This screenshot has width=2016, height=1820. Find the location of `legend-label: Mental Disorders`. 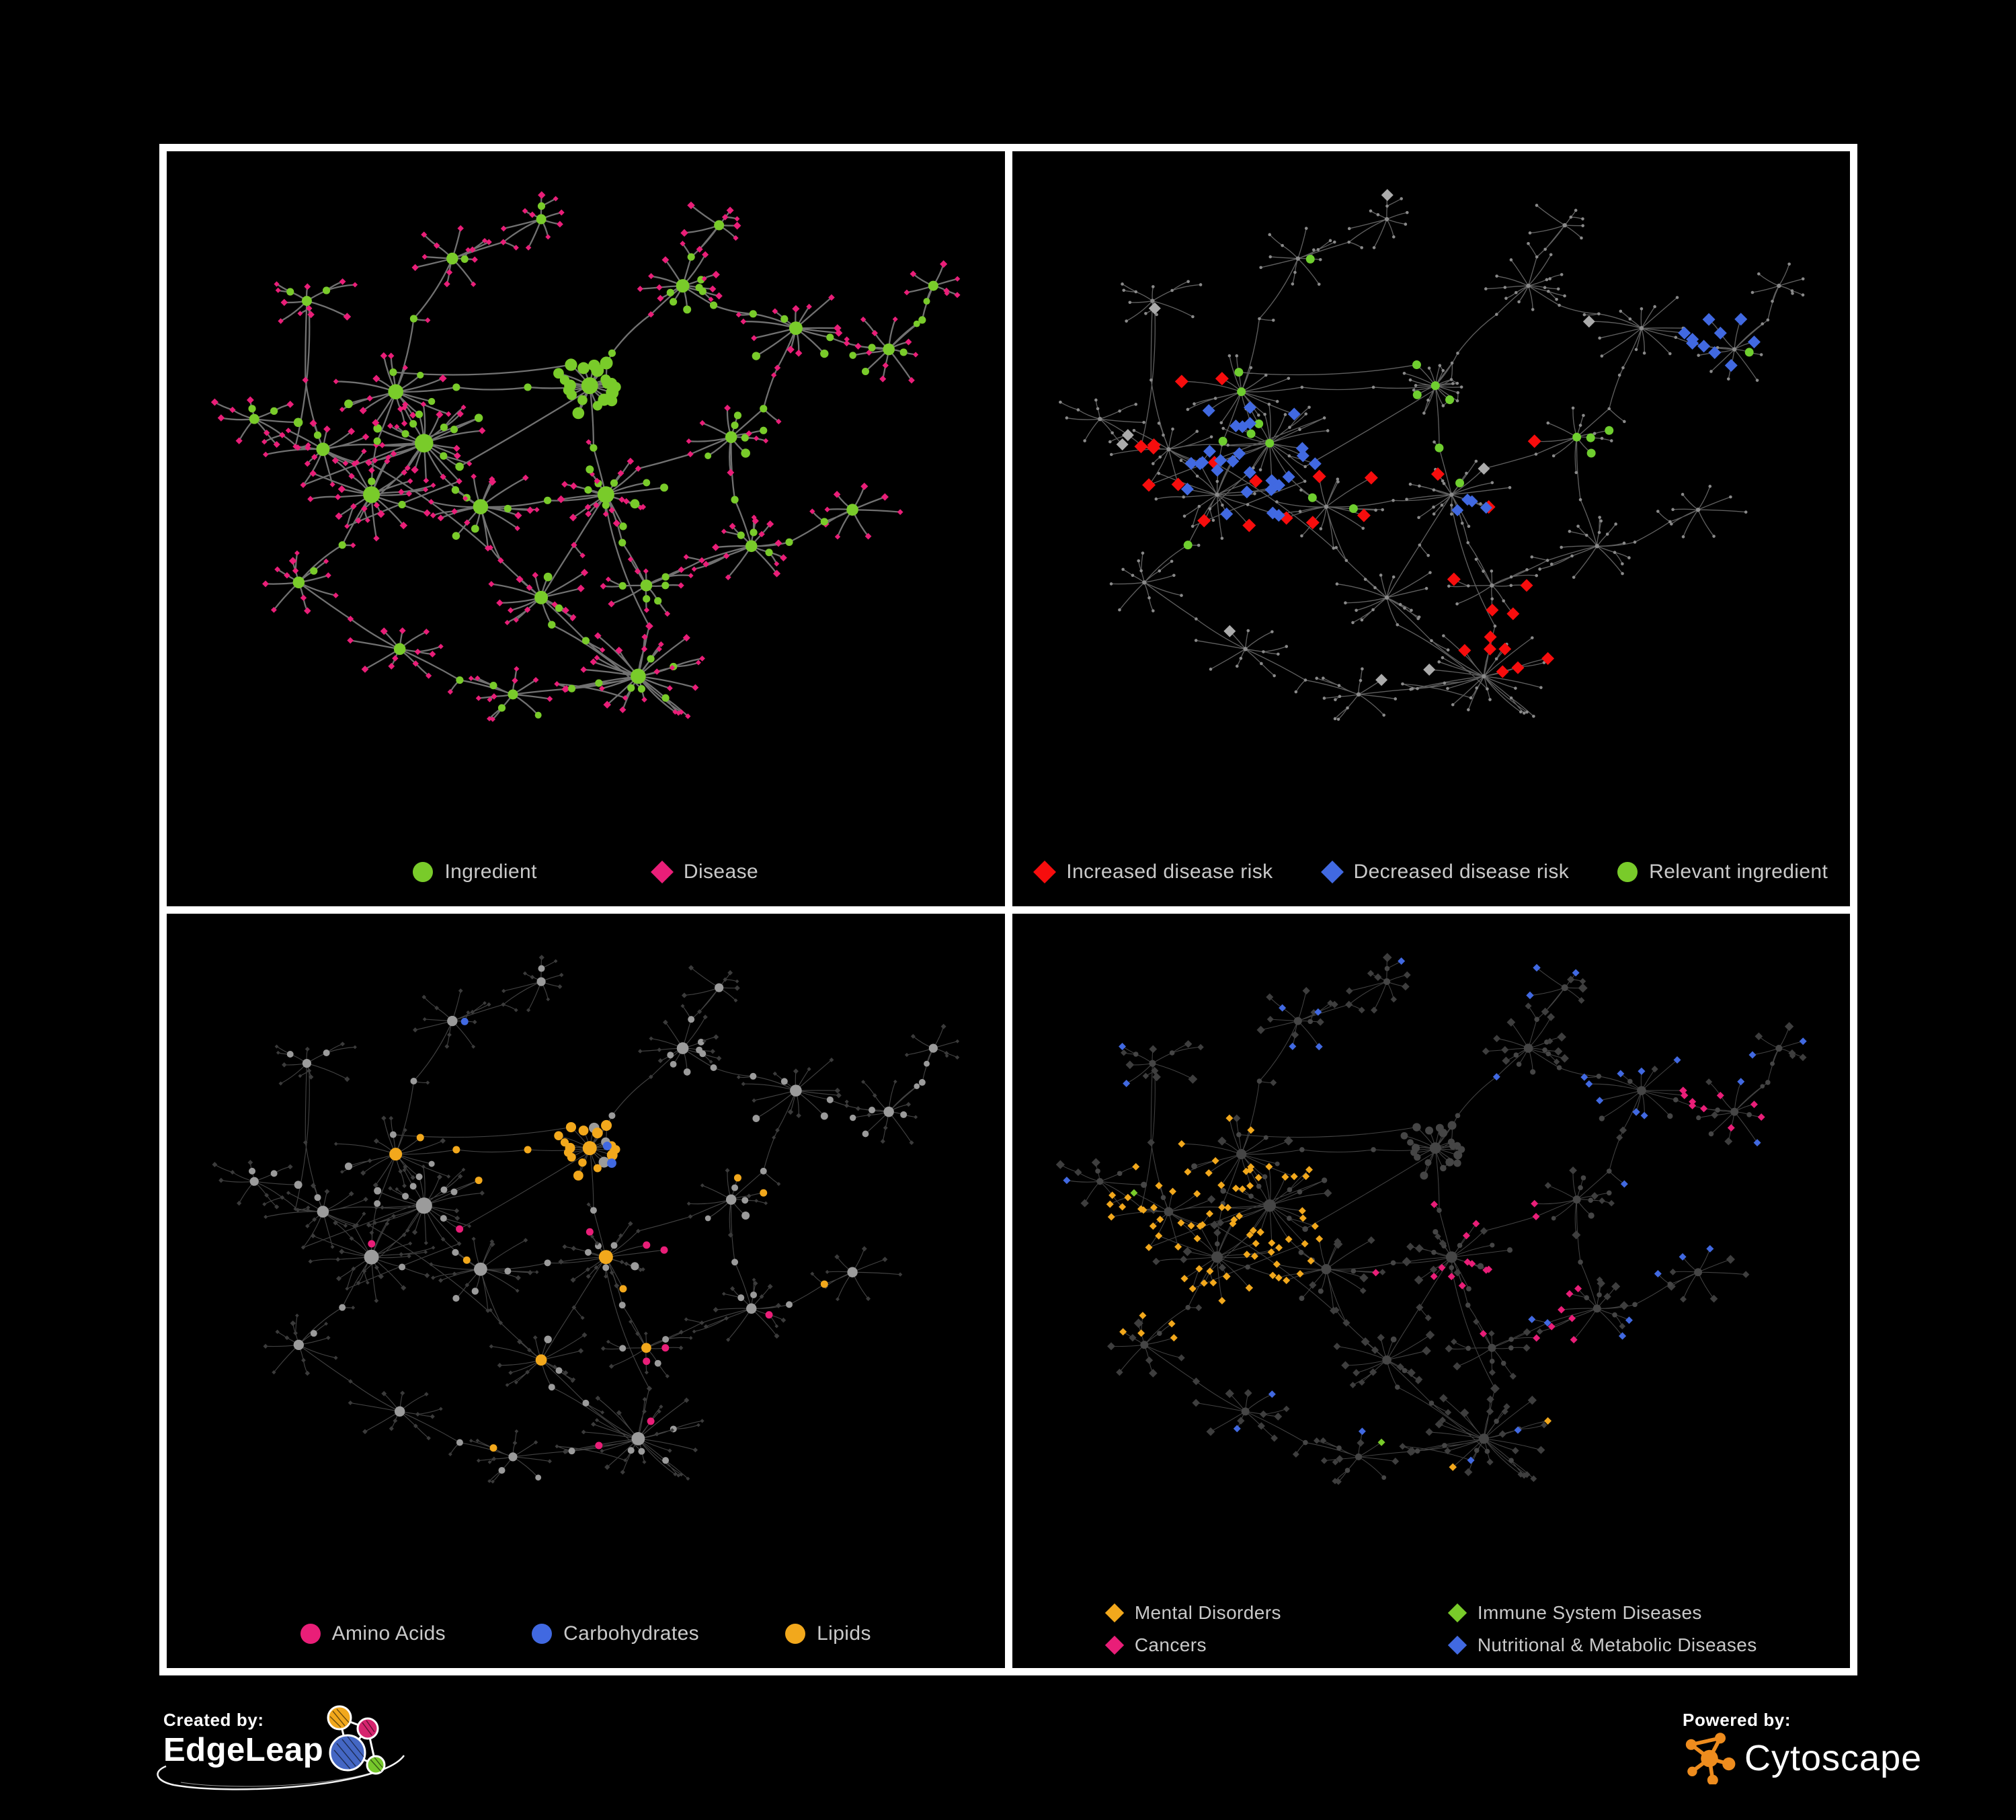

legend-label: Mental Disorders is located at coordinates (1207, 1612).